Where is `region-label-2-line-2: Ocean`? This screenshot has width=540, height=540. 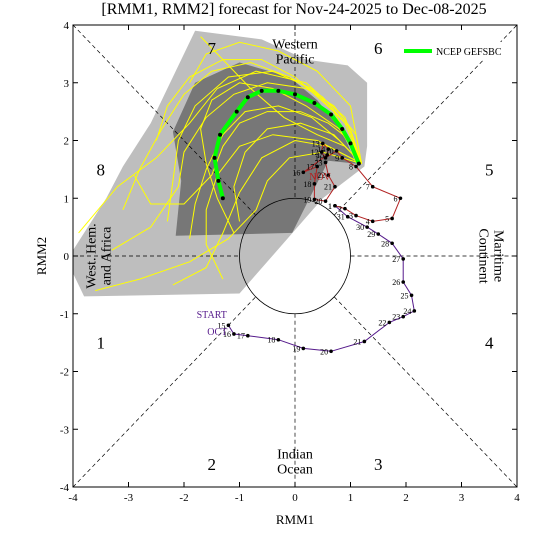
region-label-2-line-2: Ocean is located at coordinates (295, 470).